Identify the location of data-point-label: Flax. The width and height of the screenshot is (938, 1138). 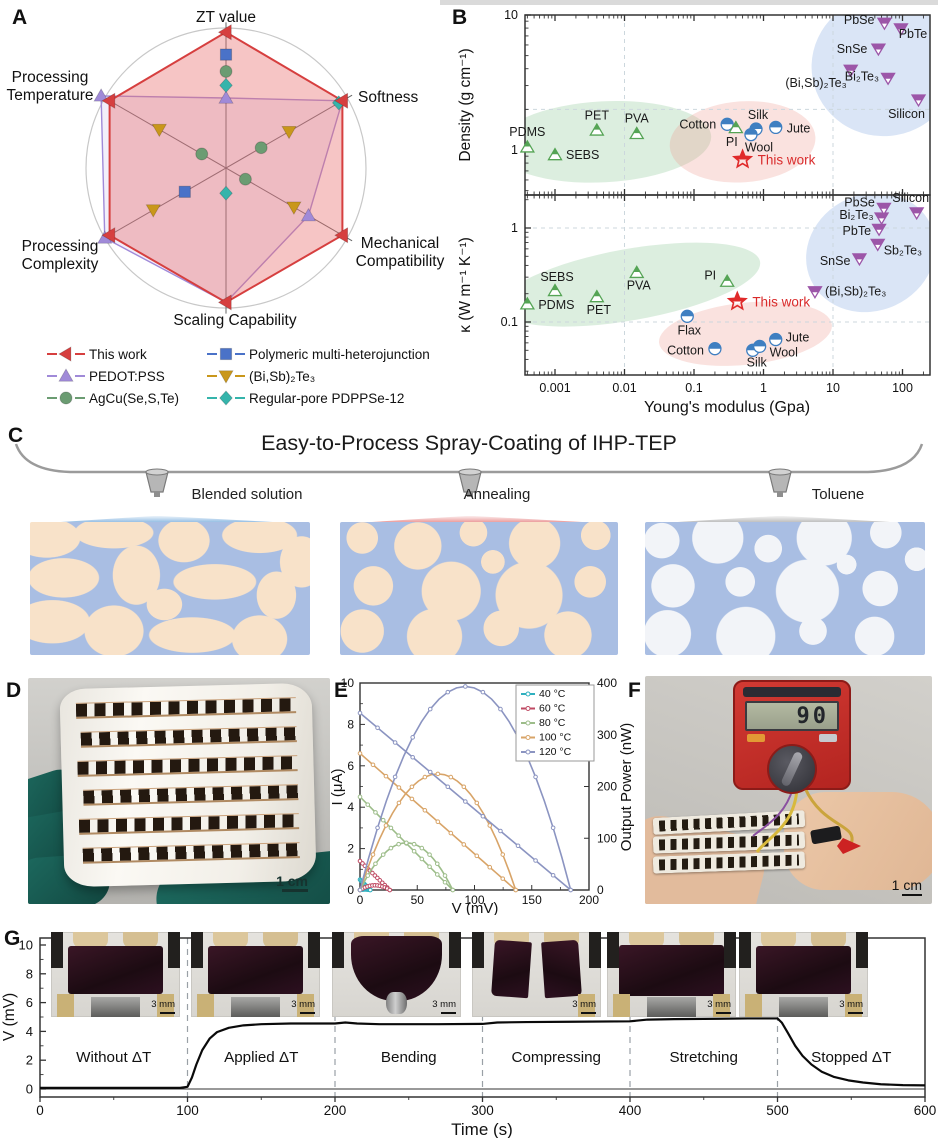
(689, 330).